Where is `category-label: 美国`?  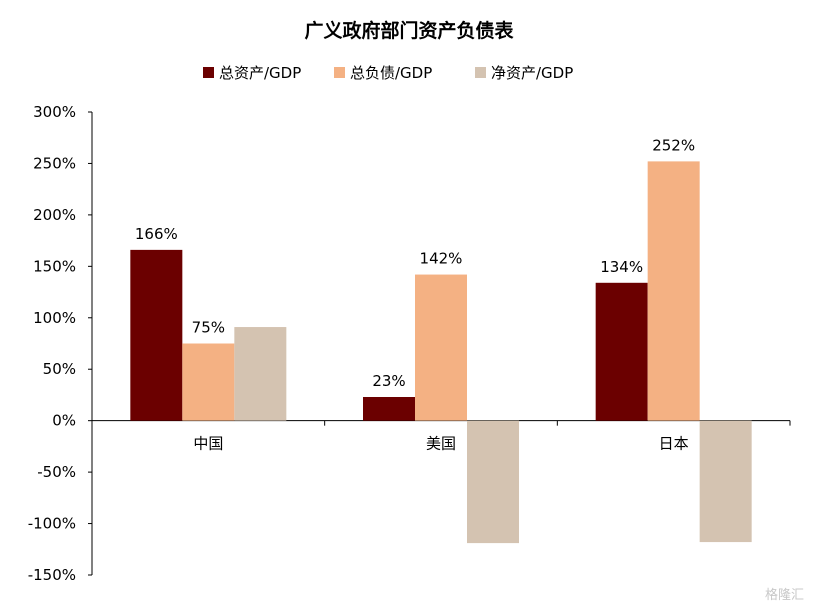
category-label: 美国 is located at coordinates (441, 444).